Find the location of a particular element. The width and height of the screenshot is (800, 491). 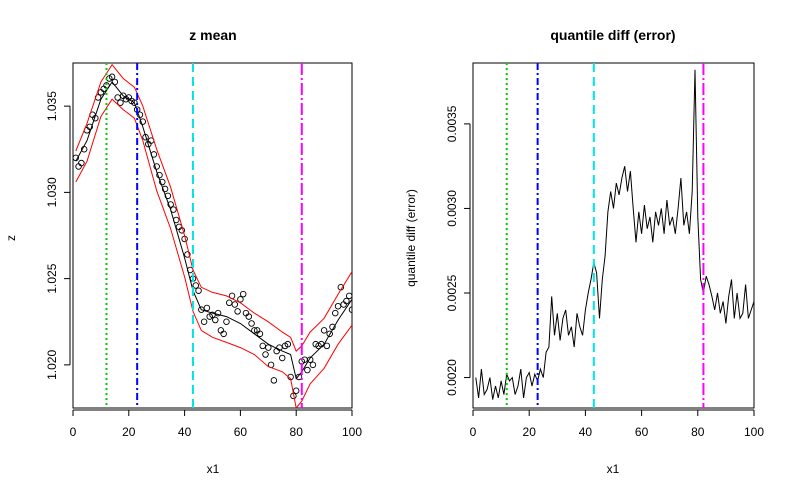

p1-y-tick-label: 0.0025 is located at coordinates (452, 292).